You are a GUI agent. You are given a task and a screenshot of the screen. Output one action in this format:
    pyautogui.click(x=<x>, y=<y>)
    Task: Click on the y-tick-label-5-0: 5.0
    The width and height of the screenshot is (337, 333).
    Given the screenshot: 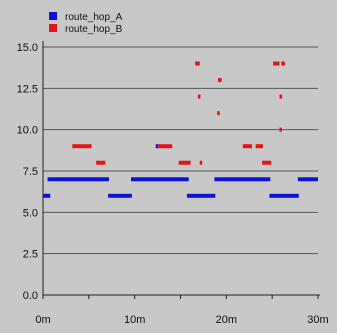 What is the action you would take?
    pyautogui.click(x=30, y=213)
    